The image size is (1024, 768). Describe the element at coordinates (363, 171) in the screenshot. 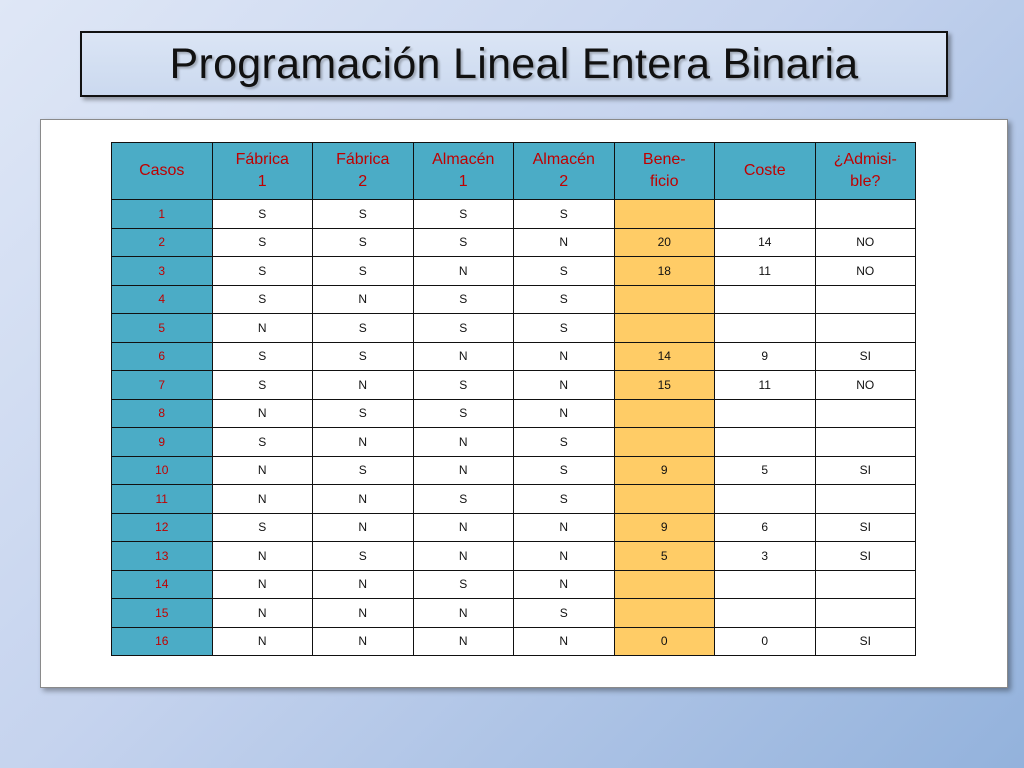

I see `header-fabrica-2: Fábrica 2` at that location.